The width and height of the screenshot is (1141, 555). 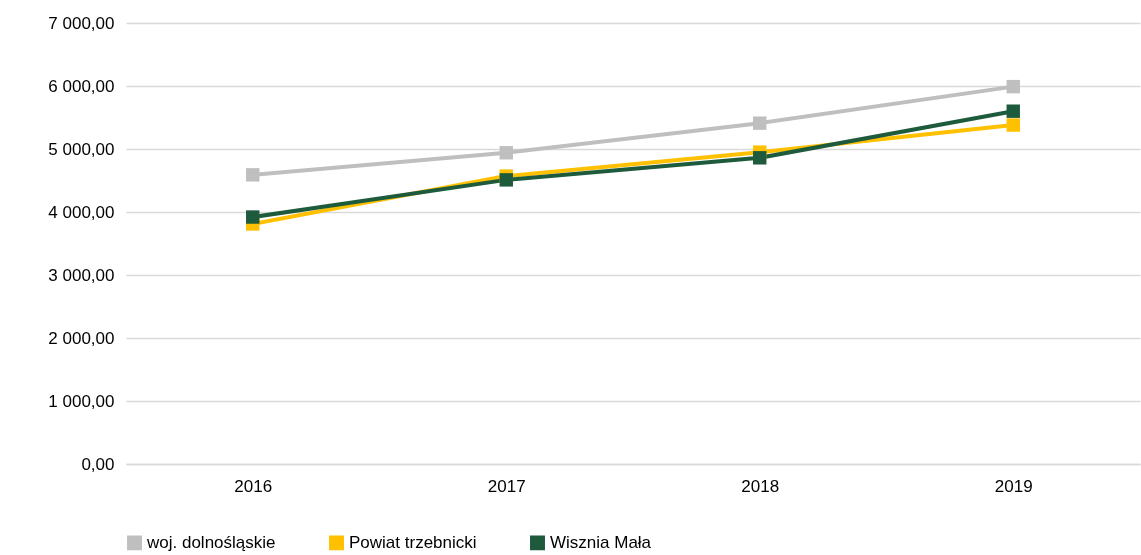 I want to click on y-tick-label: 0,00, so click(x=98, y=464).